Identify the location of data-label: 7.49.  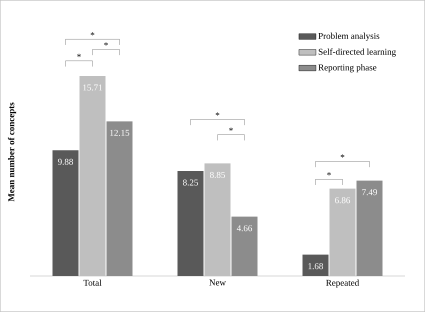
(369, 192).